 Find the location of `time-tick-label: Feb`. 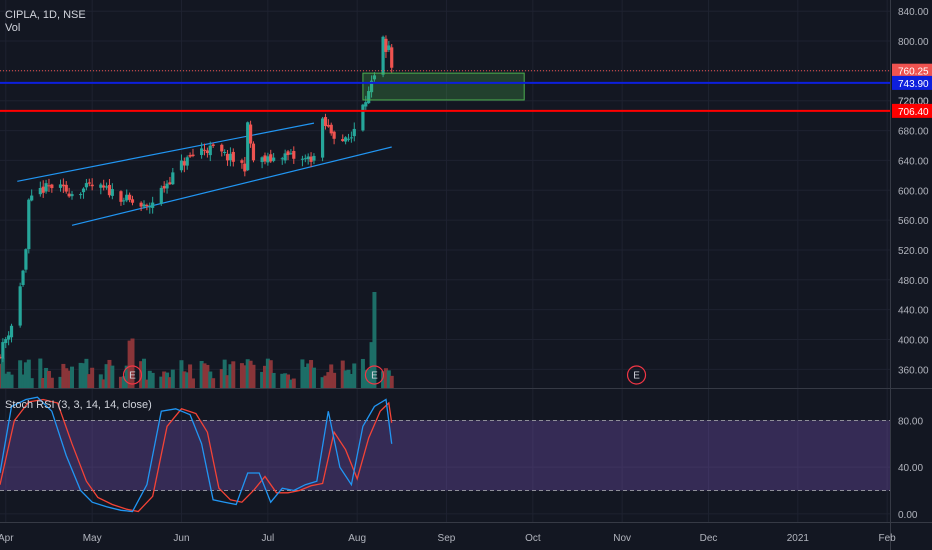

time-tick-label: Feb is located at coordinates (888, 538).